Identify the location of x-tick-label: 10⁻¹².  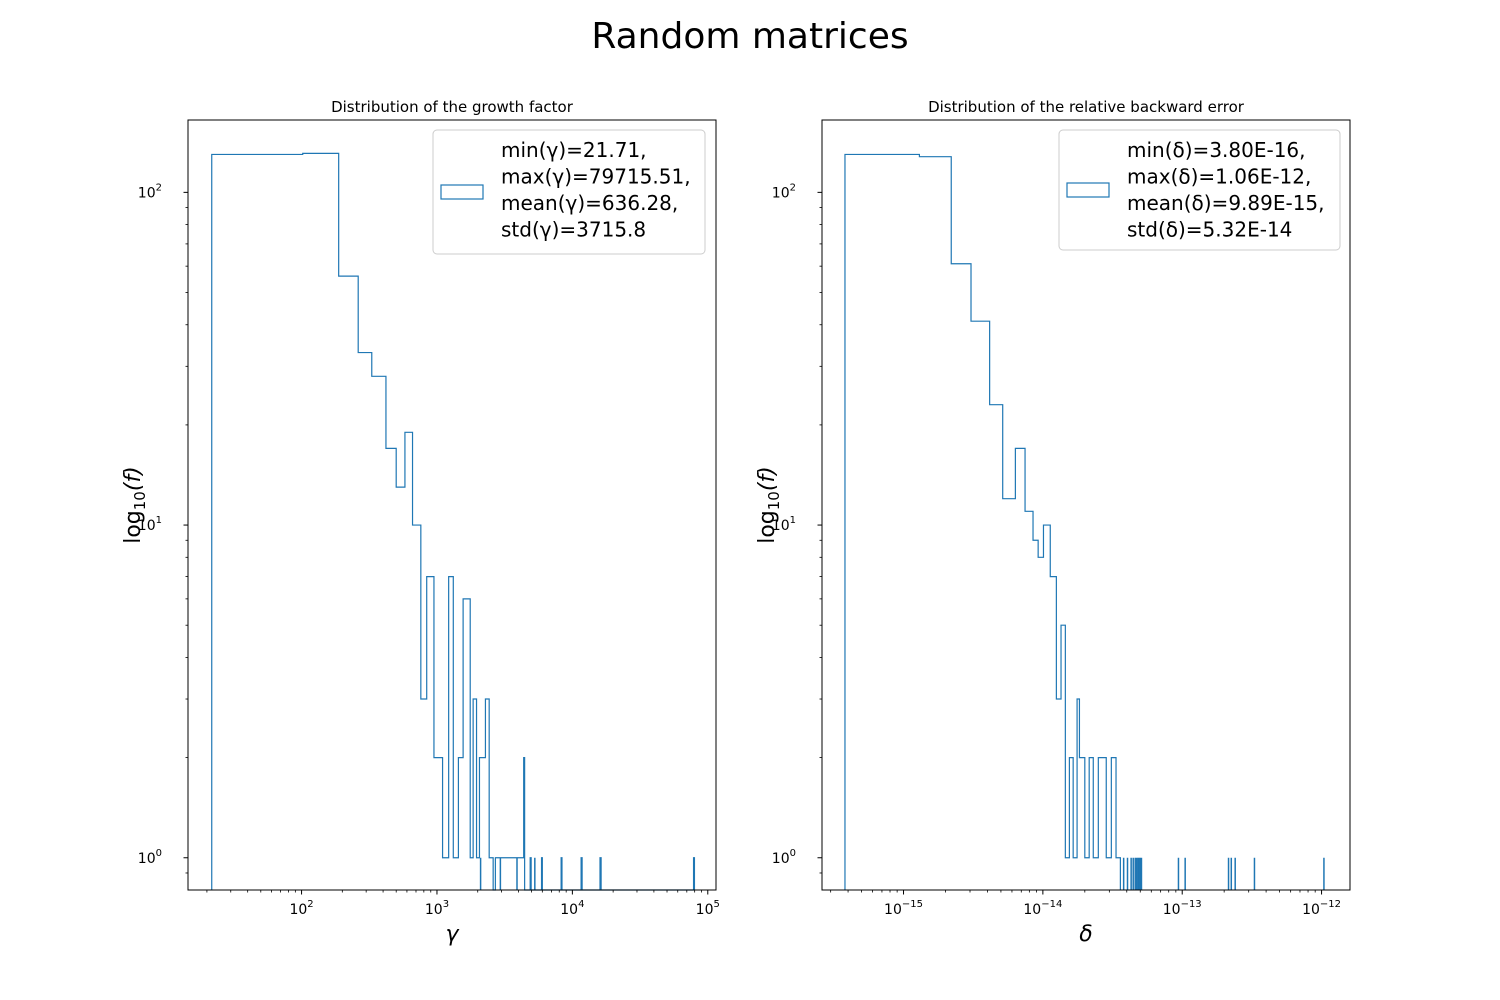
(1321, 908).